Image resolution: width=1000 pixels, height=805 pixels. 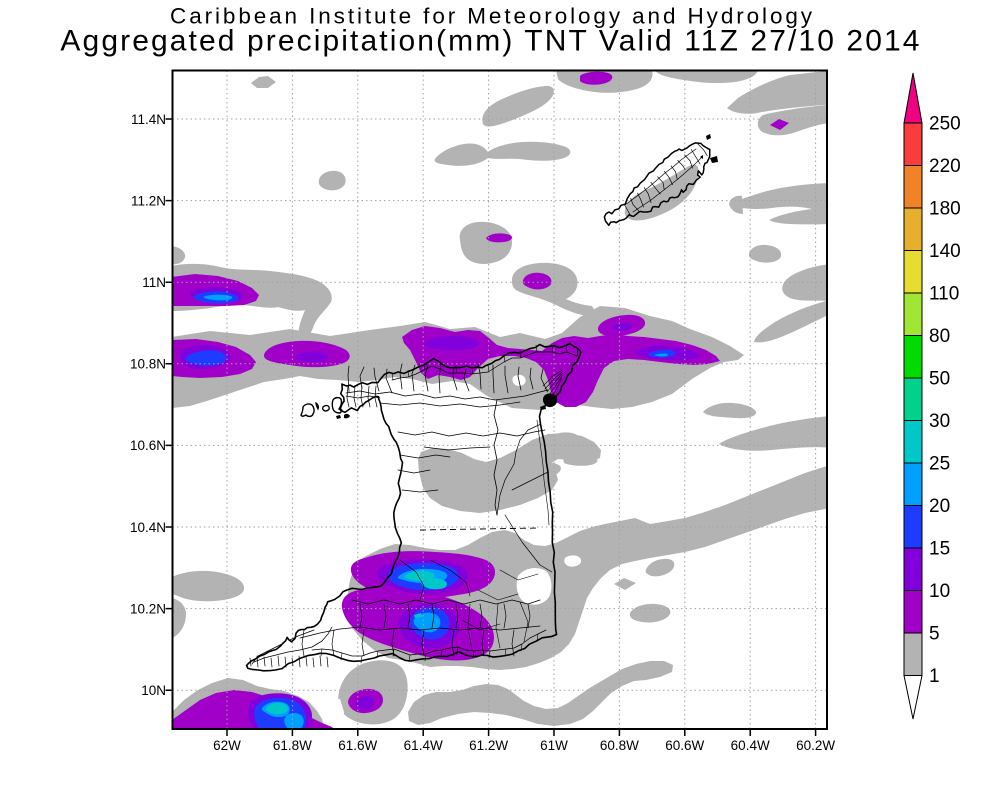 I want to click on svg-text: 11.2N, so click(x=148, y=200).